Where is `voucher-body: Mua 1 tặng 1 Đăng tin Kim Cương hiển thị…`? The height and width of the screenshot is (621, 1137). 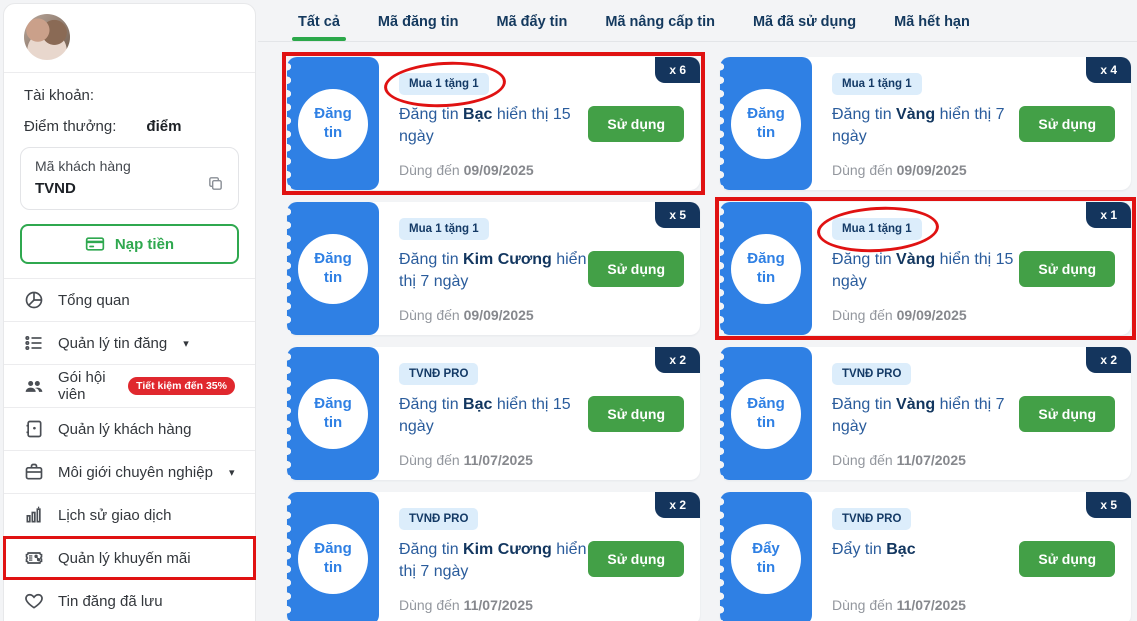
voucher-body: Mua 1 tặng 1 Đăng tin Kim Cương hiển thị… is located at coordinates (483, 268).